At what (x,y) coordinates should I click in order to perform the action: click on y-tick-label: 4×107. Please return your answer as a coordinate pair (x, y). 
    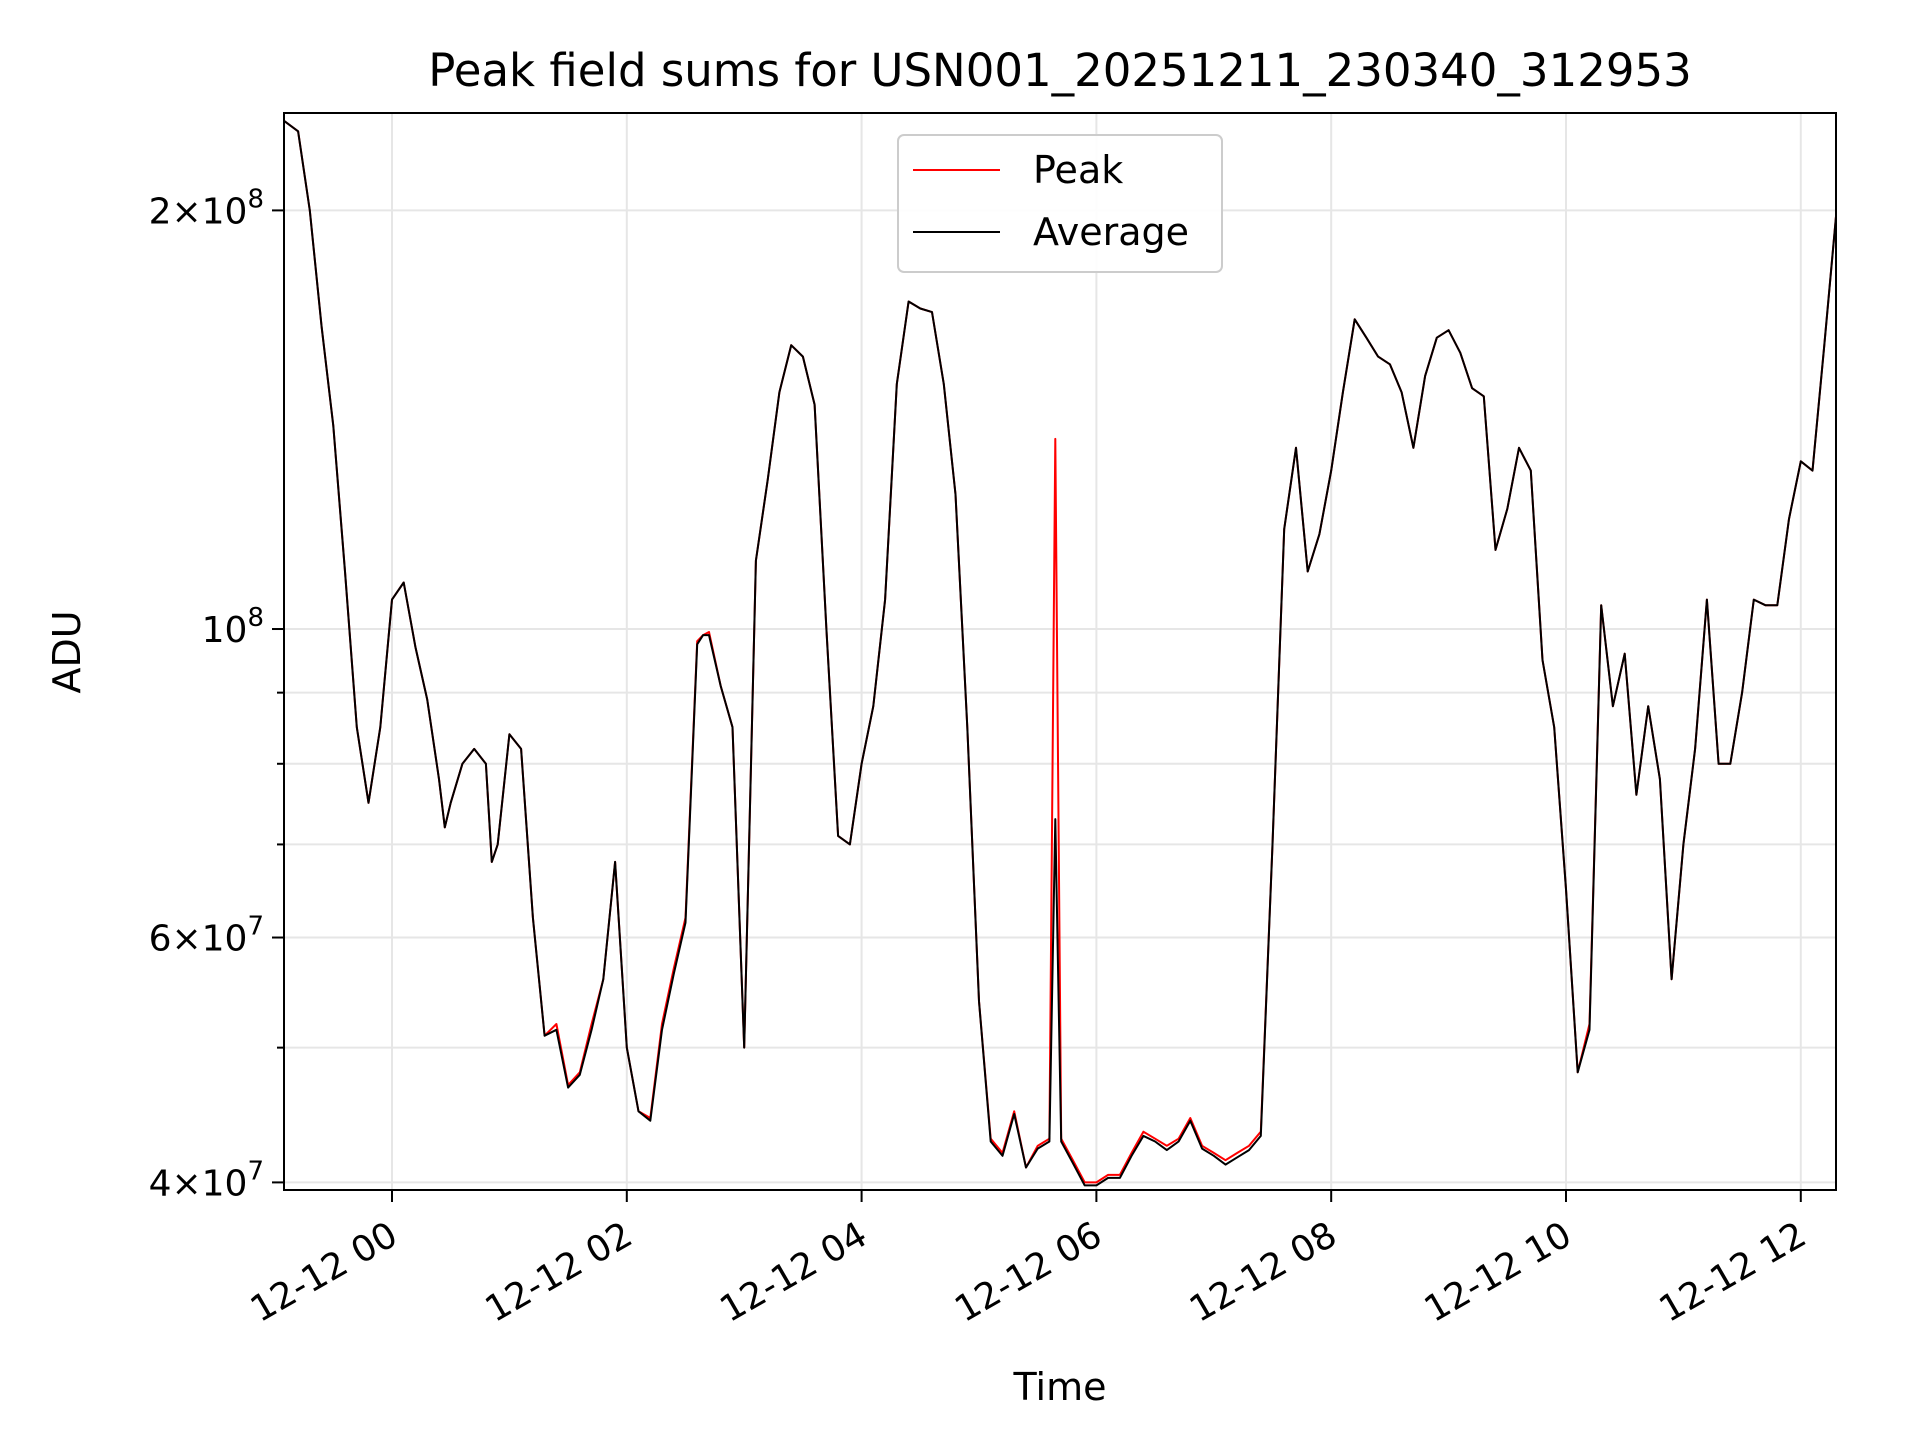
    Looking at the image, I should click on (206, 1180).